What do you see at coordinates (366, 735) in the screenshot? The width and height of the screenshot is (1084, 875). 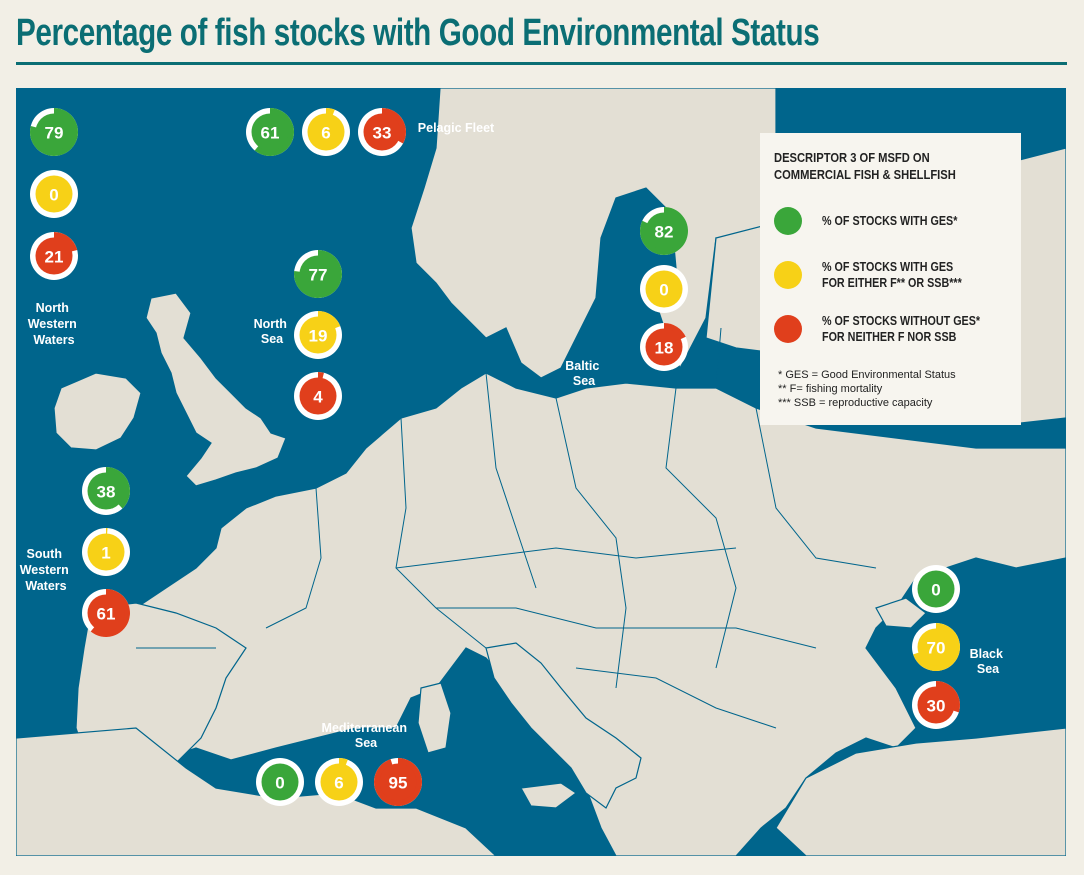 I see `region-label-mediterranean-sea: Mediterranean Sea` at bounding box center [366, 735].